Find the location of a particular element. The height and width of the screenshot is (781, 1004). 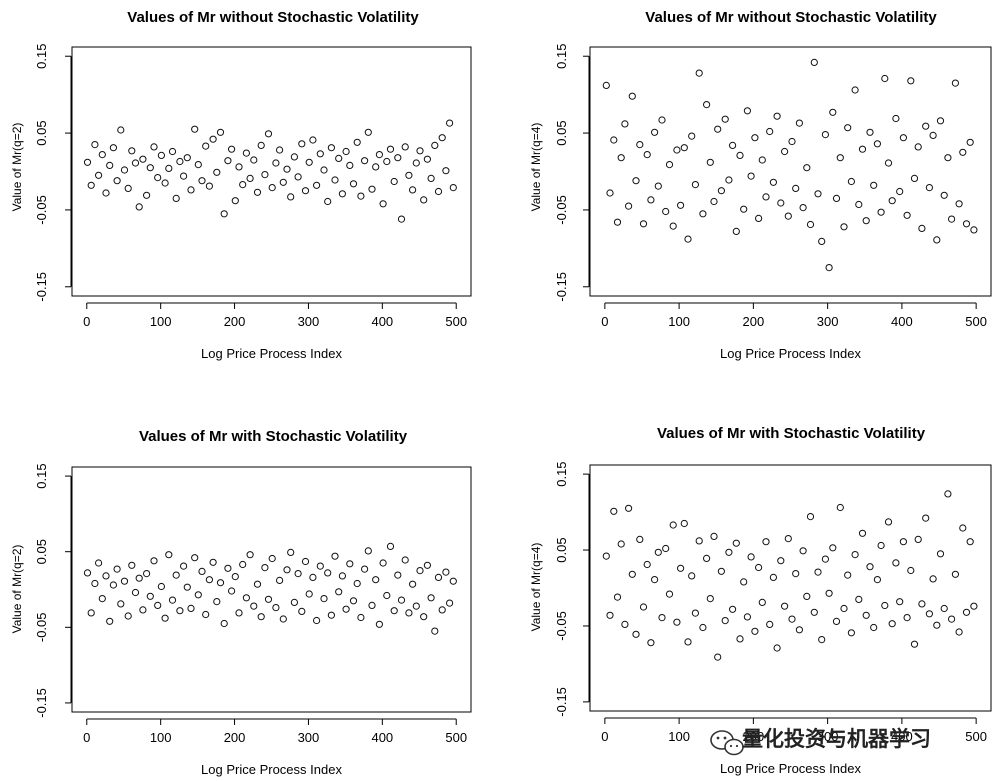

y-axis: -0.15 -0.05 0.05 0.15 Value of Mr(q=2) is located at coordinates (41, 173).